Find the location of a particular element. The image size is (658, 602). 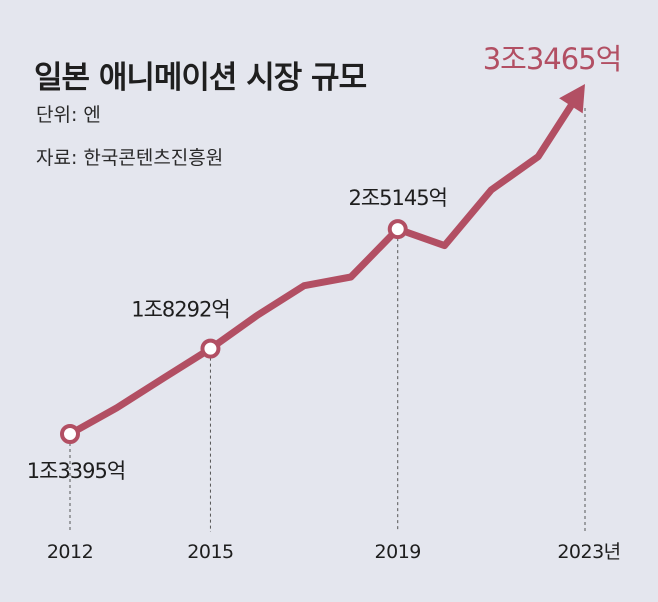

data-point-2012 is located at coordinates (70, 434).